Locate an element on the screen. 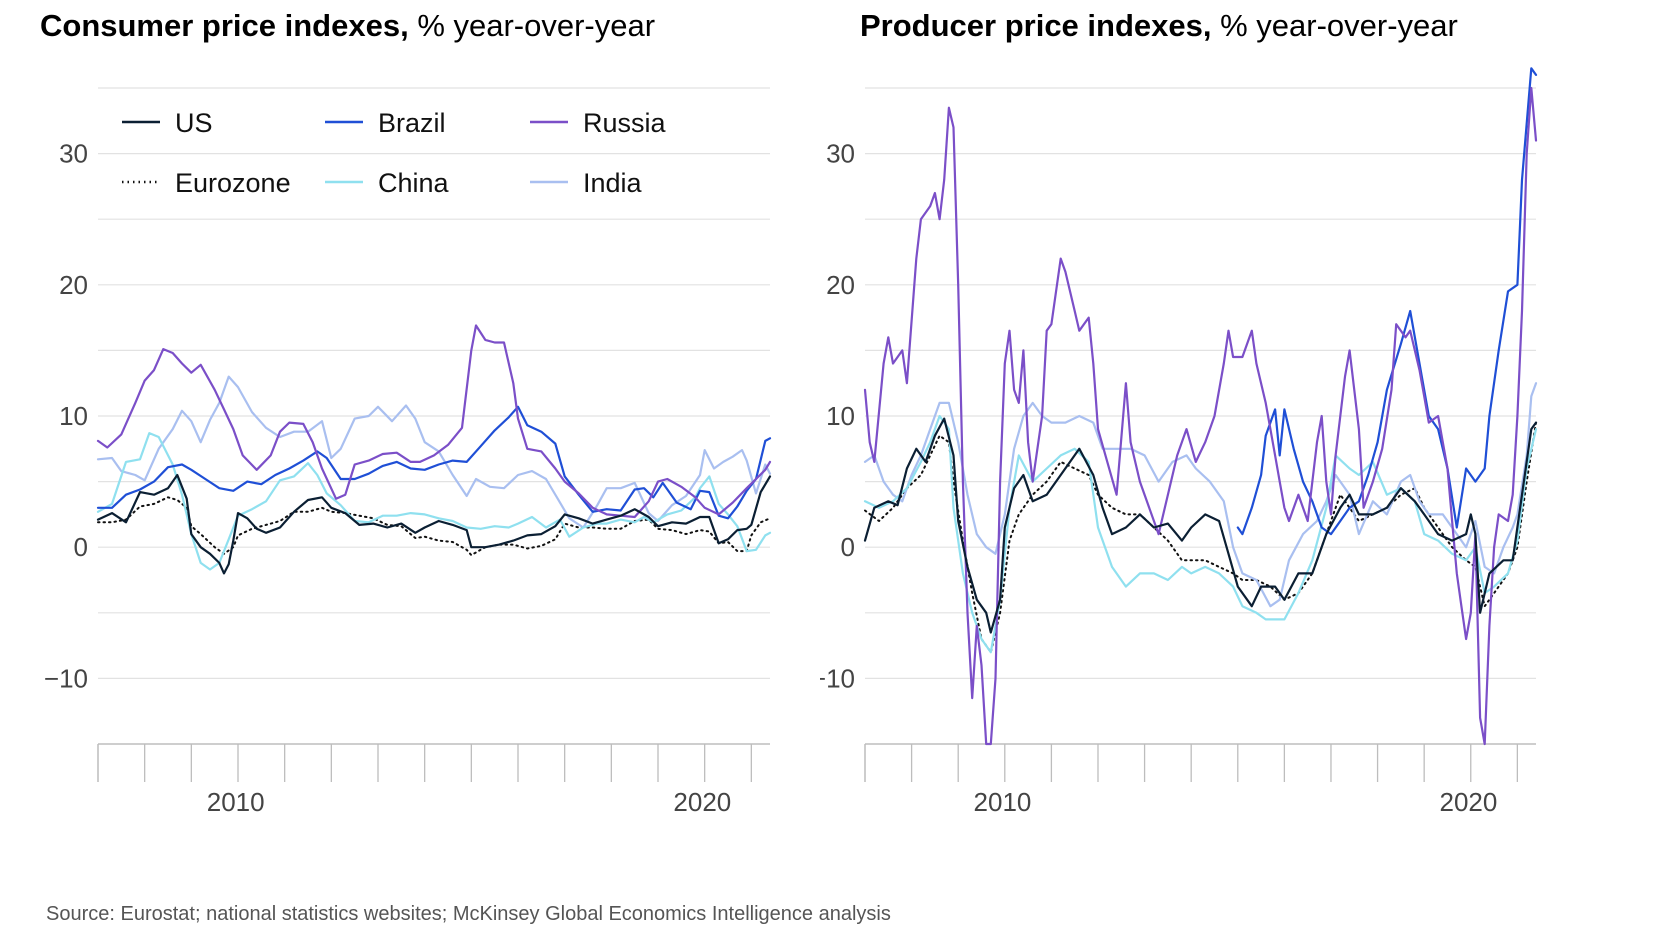 This screenshot has width=1664, height=935. series-line-india is located at coordinates (434, 452).